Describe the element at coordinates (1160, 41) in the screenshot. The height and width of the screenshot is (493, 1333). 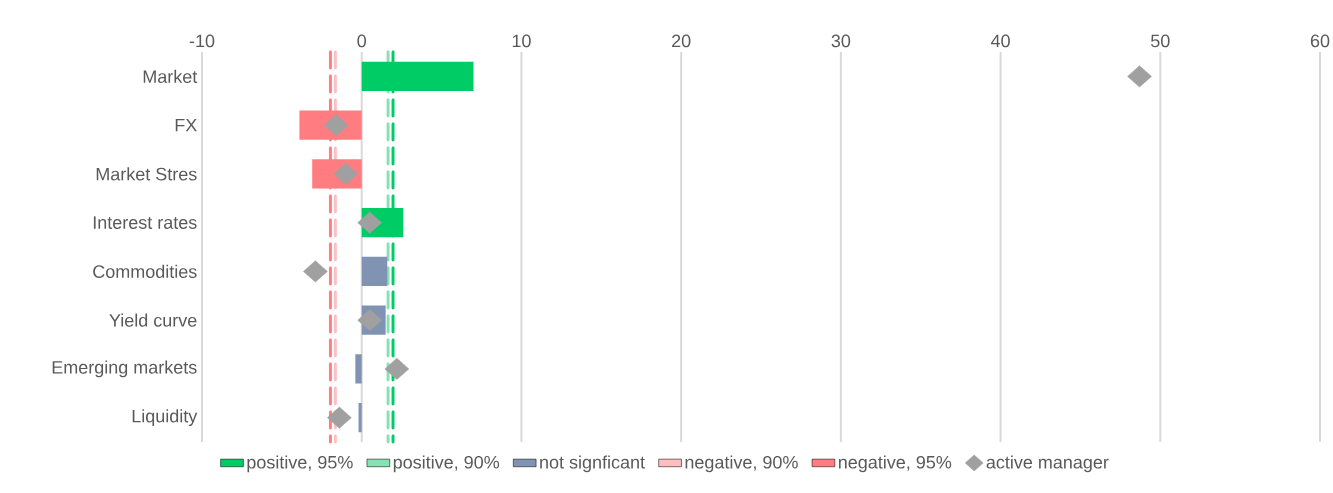
I see `x-tick-label: 50` at that location.